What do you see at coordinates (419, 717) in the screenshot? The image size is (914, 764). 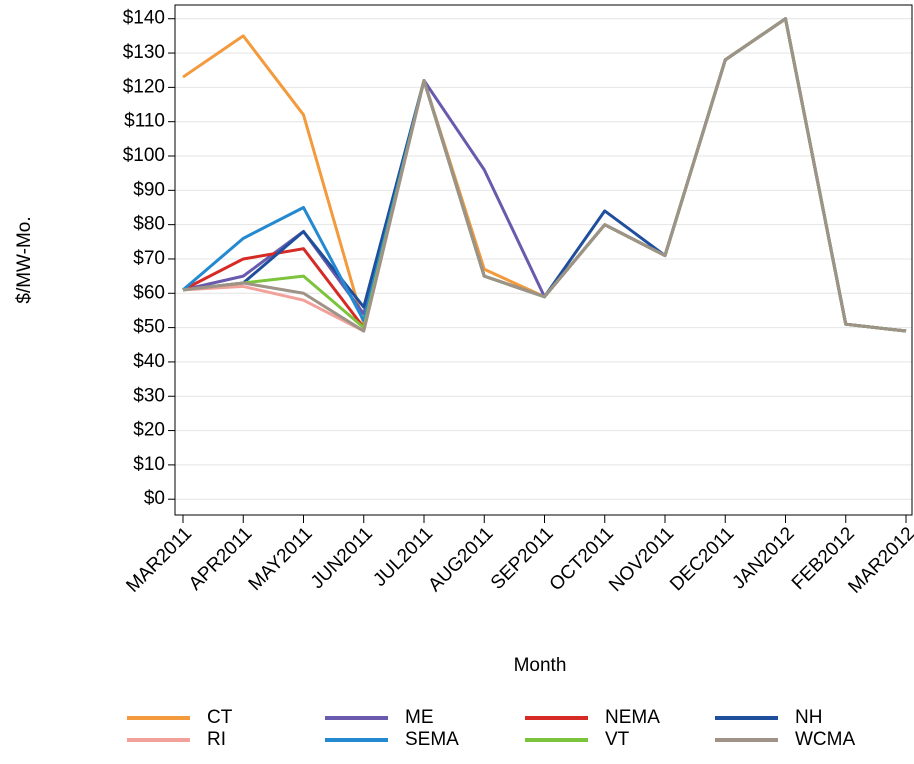 I see `legend-label: ME` at bounding box center [419, 717].